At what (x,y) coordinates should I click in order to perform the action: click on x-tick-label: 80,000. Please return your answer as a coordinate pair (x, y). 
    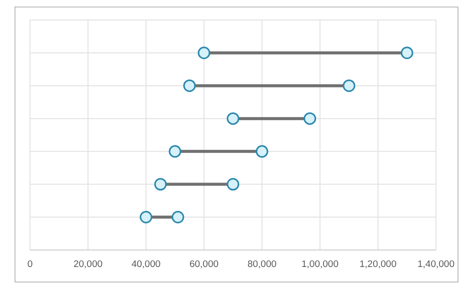
    Looking at the image, I should click on (262, 264).